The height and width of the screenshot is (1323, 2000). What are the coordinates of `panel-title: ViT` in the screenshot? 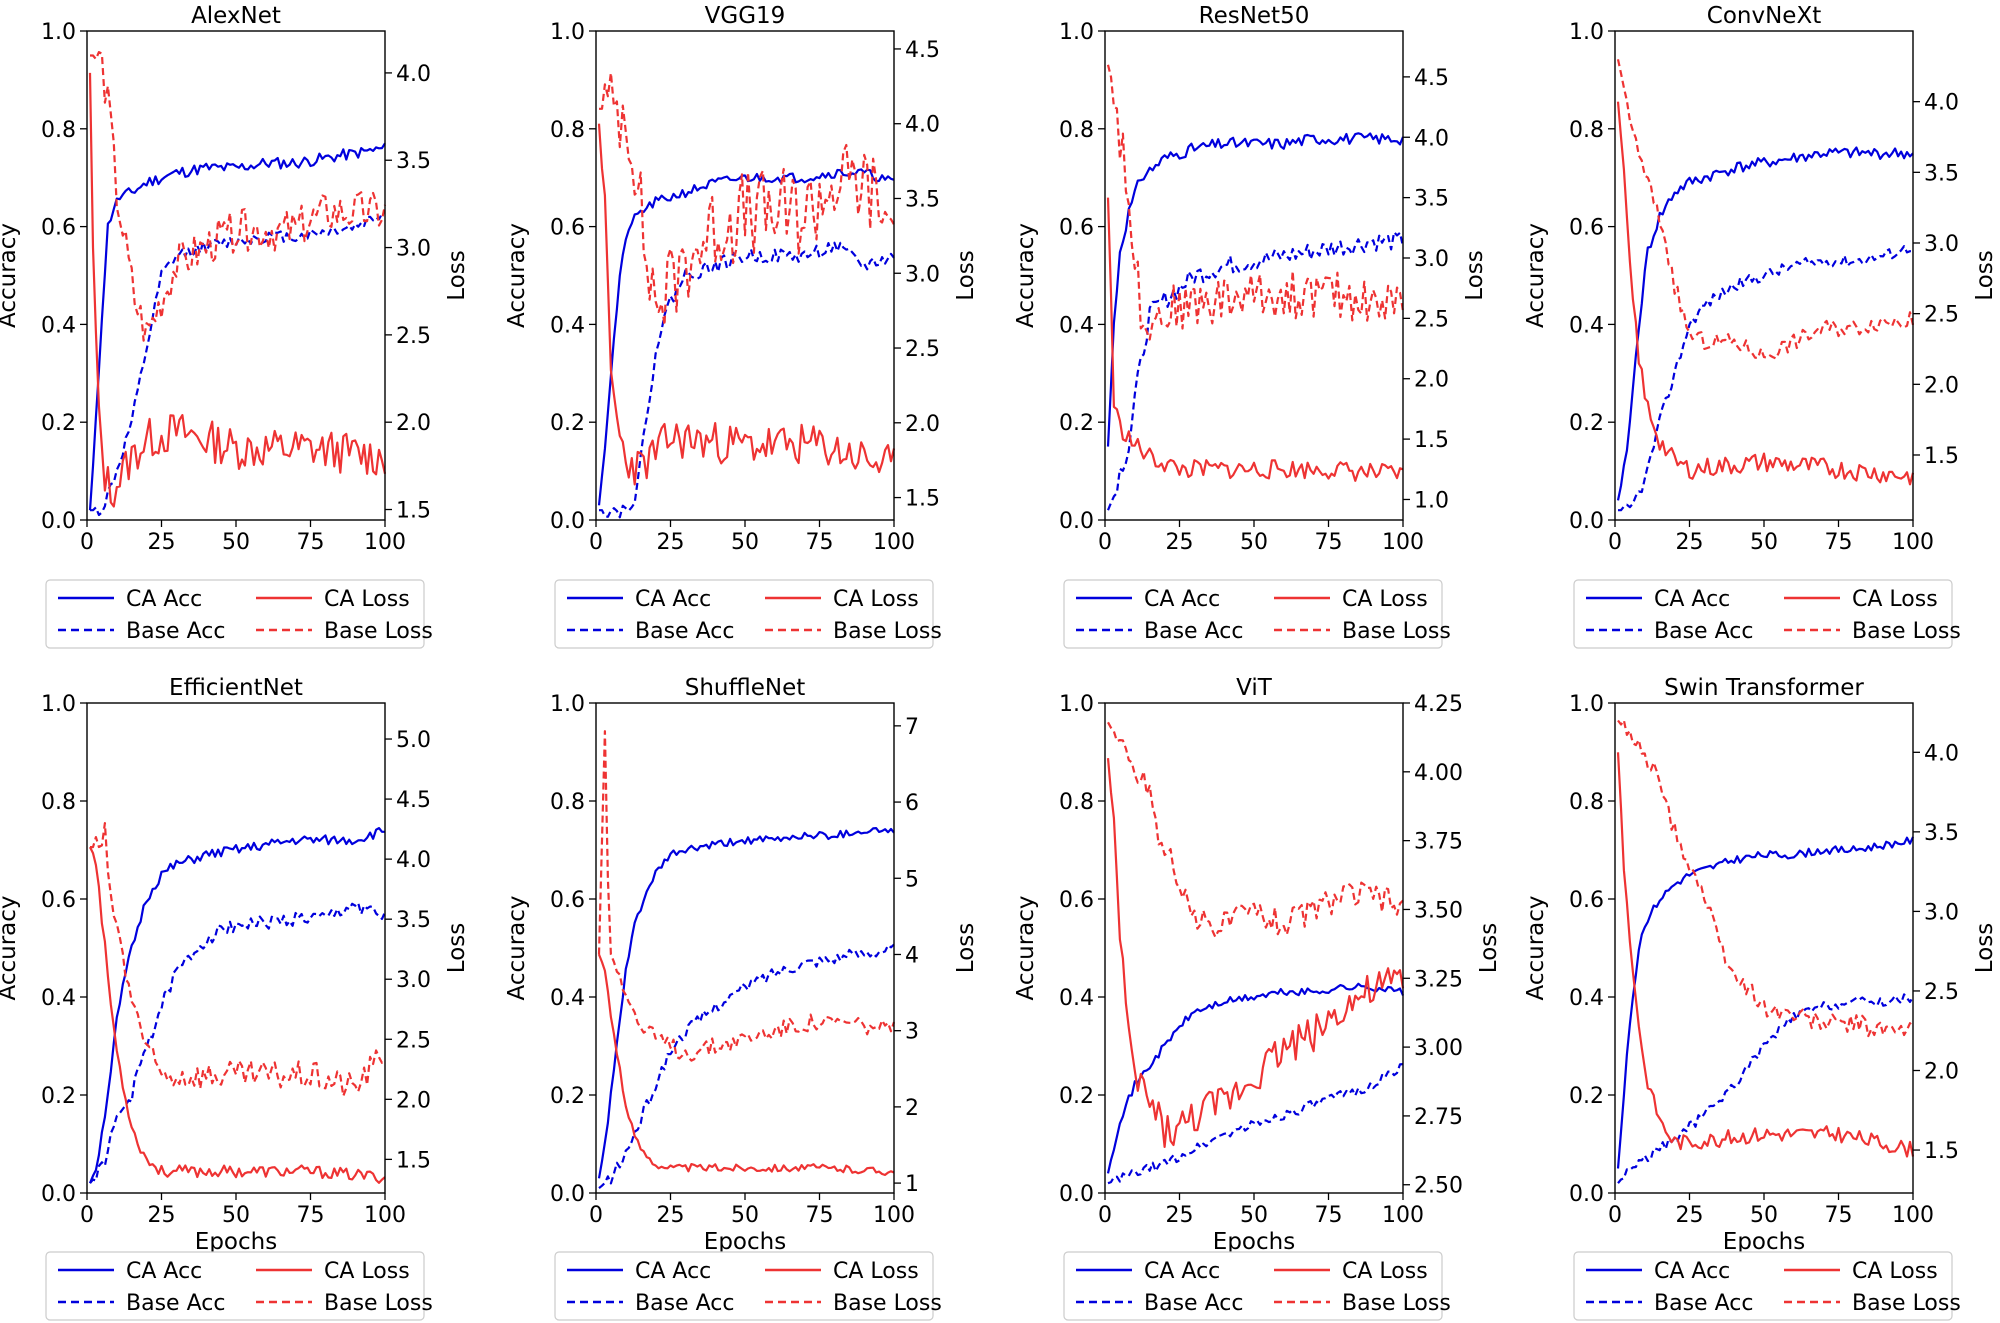 It's located at (1254, 688).